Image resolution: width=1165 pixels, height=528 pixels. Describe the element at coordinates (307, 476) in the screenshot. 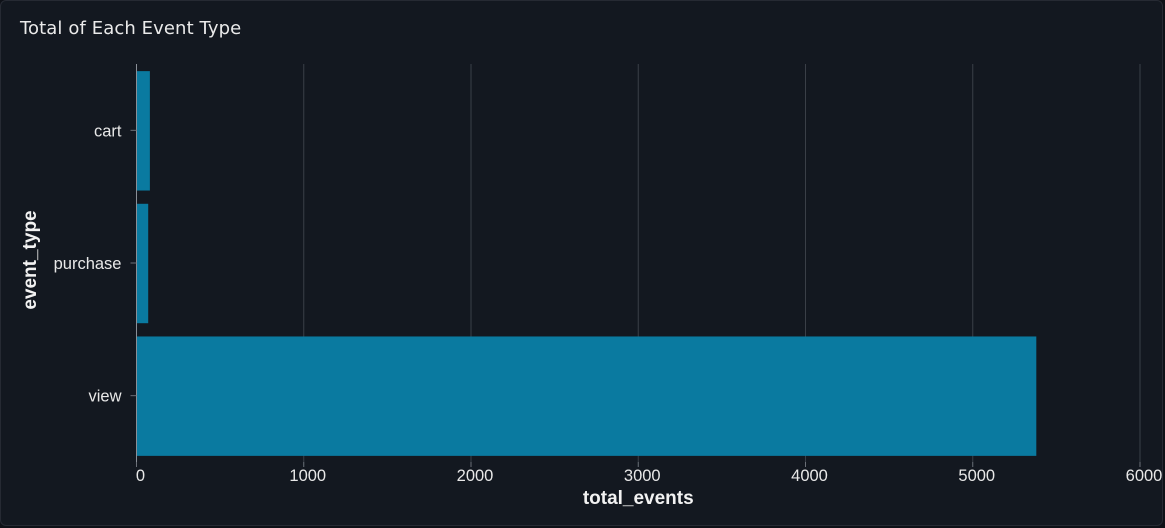

I see `x-tick-label: 1000` at that location.